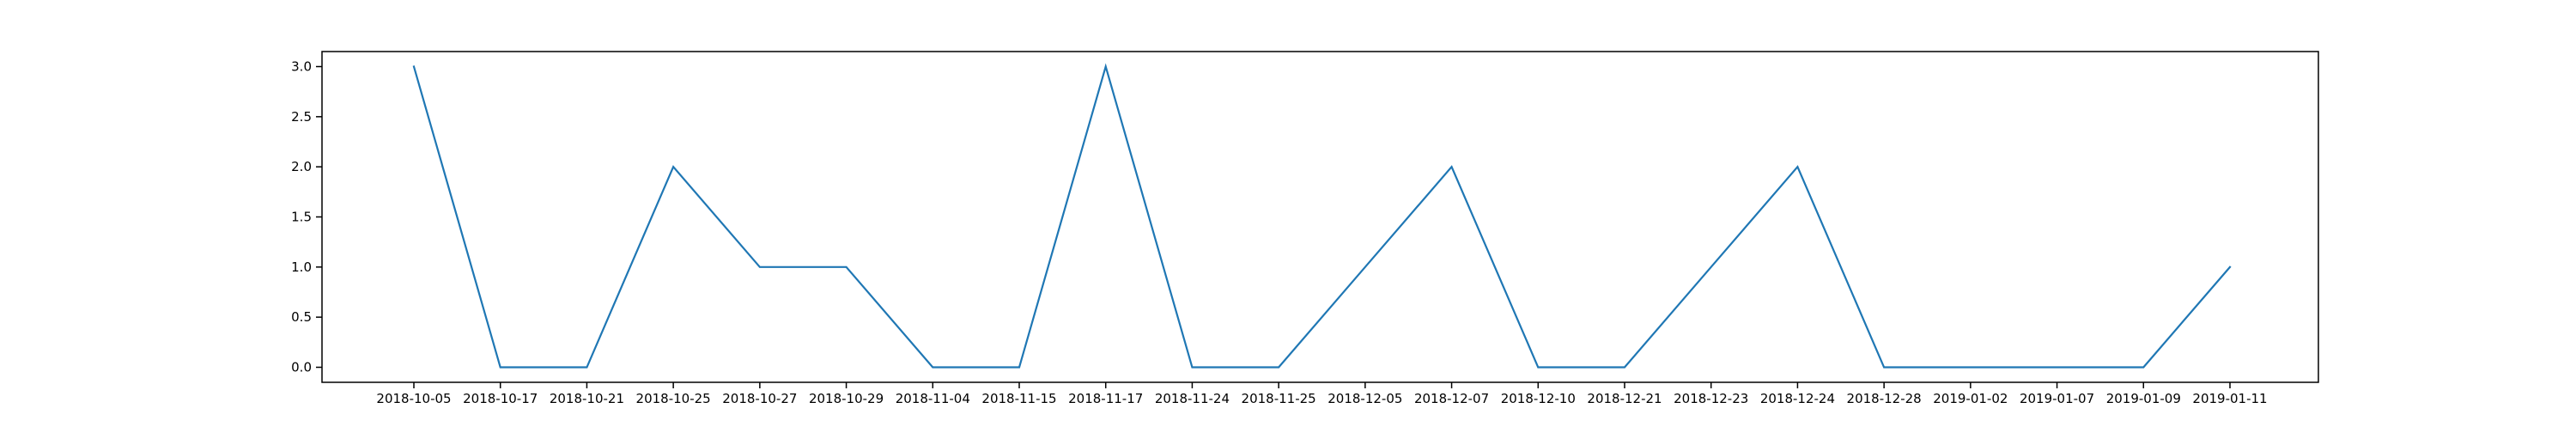 The image size is (2576, 433). I want to click on x-tick-label: 2018-10-27, so click(759, 398).